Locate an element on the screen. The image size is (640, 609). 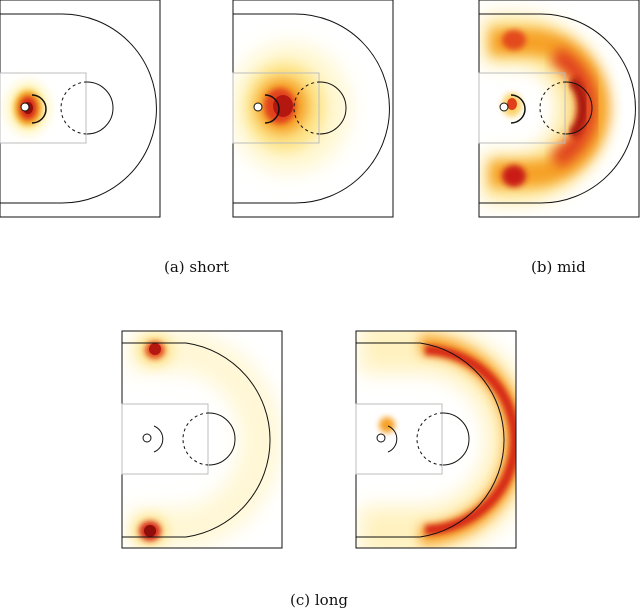
heatmap-short is located at coordinates (80, 109).